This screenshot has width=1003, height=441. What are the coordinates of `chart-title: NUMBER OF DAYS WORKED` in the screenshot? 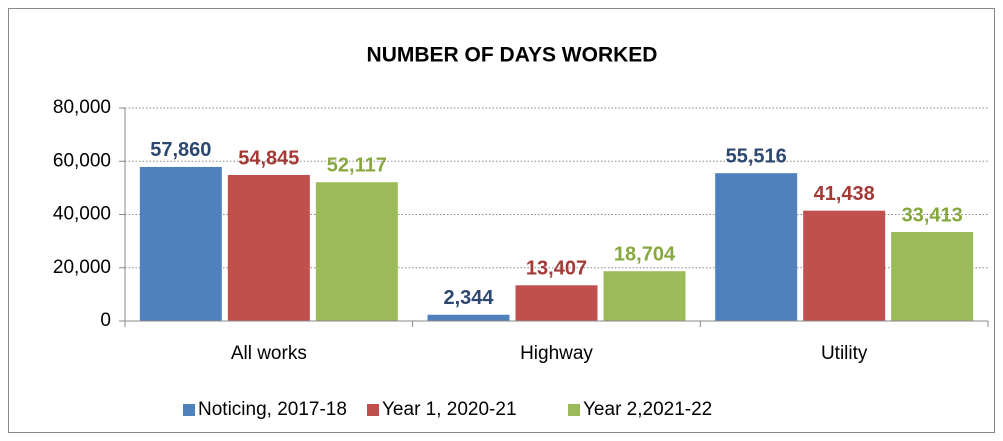 It's located at (512, 55).